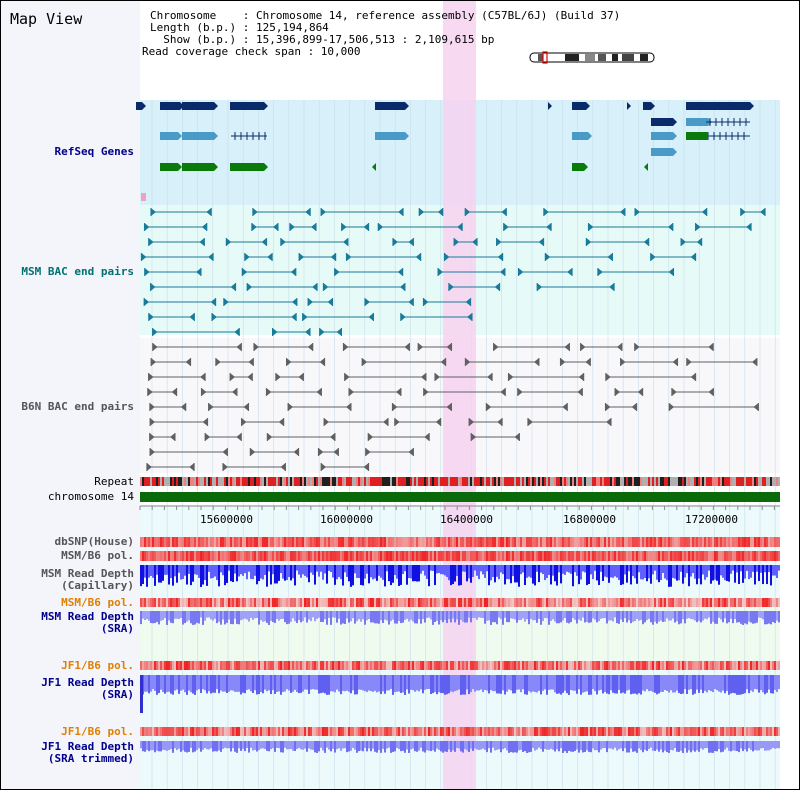 This screenshot has width=800, height=790. I want to click on track-label-msm-depth-capillary: MSM Read Depth (Capillary), so click(87, 580).